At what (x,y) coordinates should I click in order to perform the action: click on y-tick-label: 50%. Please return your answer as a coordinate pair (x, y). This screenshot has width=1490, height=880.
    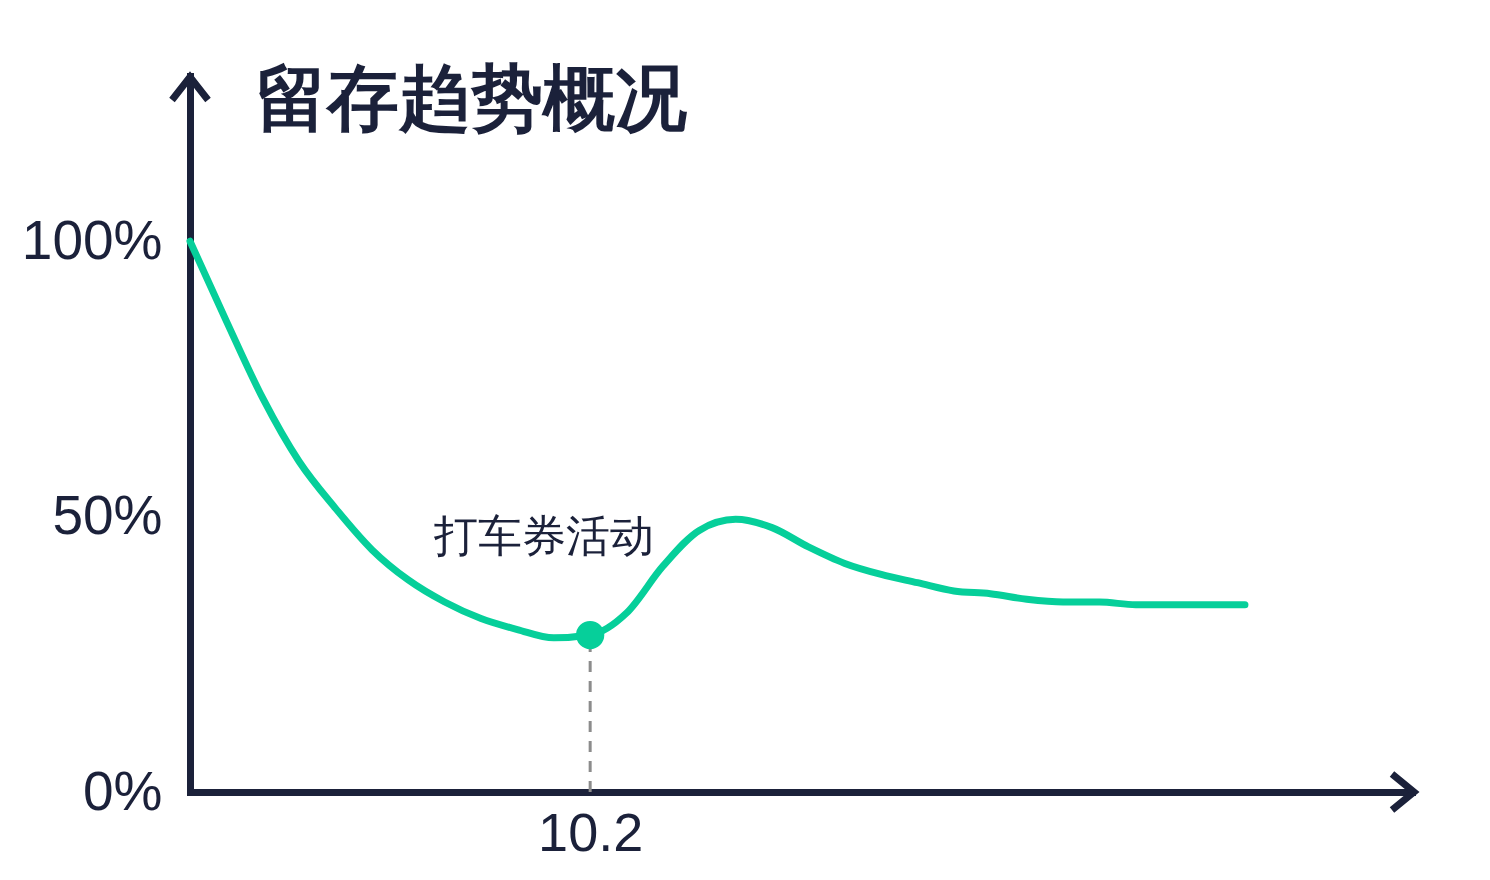
    Looking at the image, I should click on (107, 515).